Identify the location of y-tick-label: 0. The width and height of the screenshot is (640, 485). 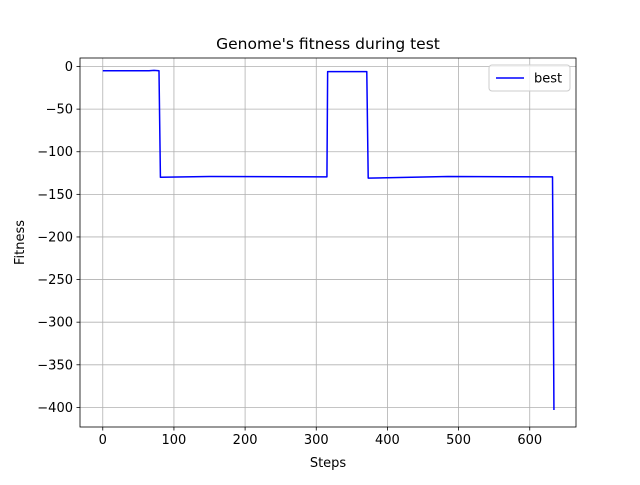
(69, 67).